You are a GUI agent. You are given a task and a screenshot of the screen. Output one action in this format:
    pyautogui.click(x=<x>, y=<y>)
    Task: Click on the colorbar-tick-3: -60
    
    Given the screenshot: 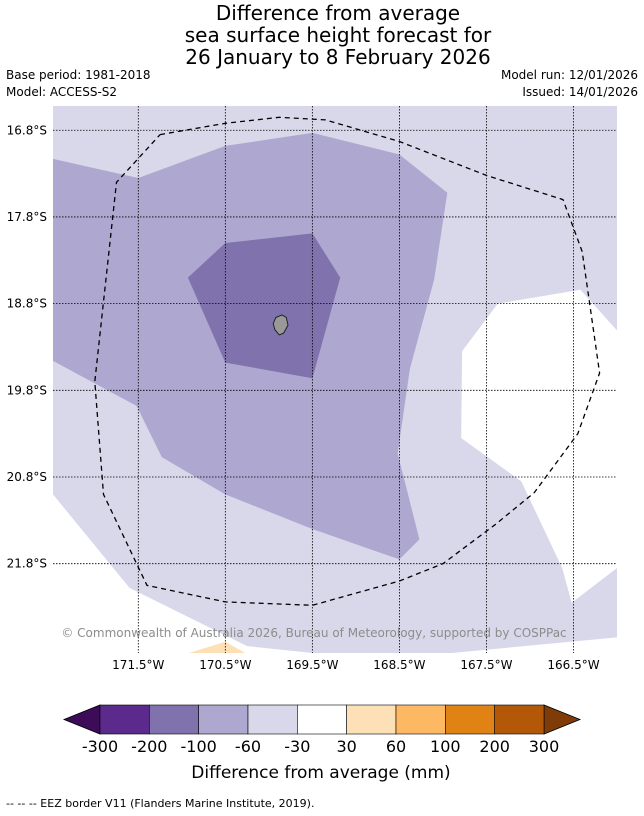 What is the action you would take?
    pyautogui.click(x=248, y=746)
    